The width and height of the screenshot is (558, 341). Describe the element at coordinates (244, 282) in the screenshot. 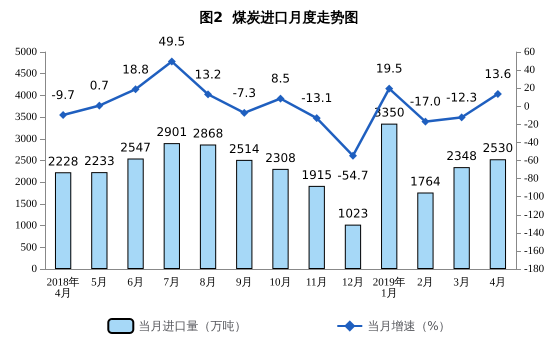

I see `x-tick-label: 9月` at that location.